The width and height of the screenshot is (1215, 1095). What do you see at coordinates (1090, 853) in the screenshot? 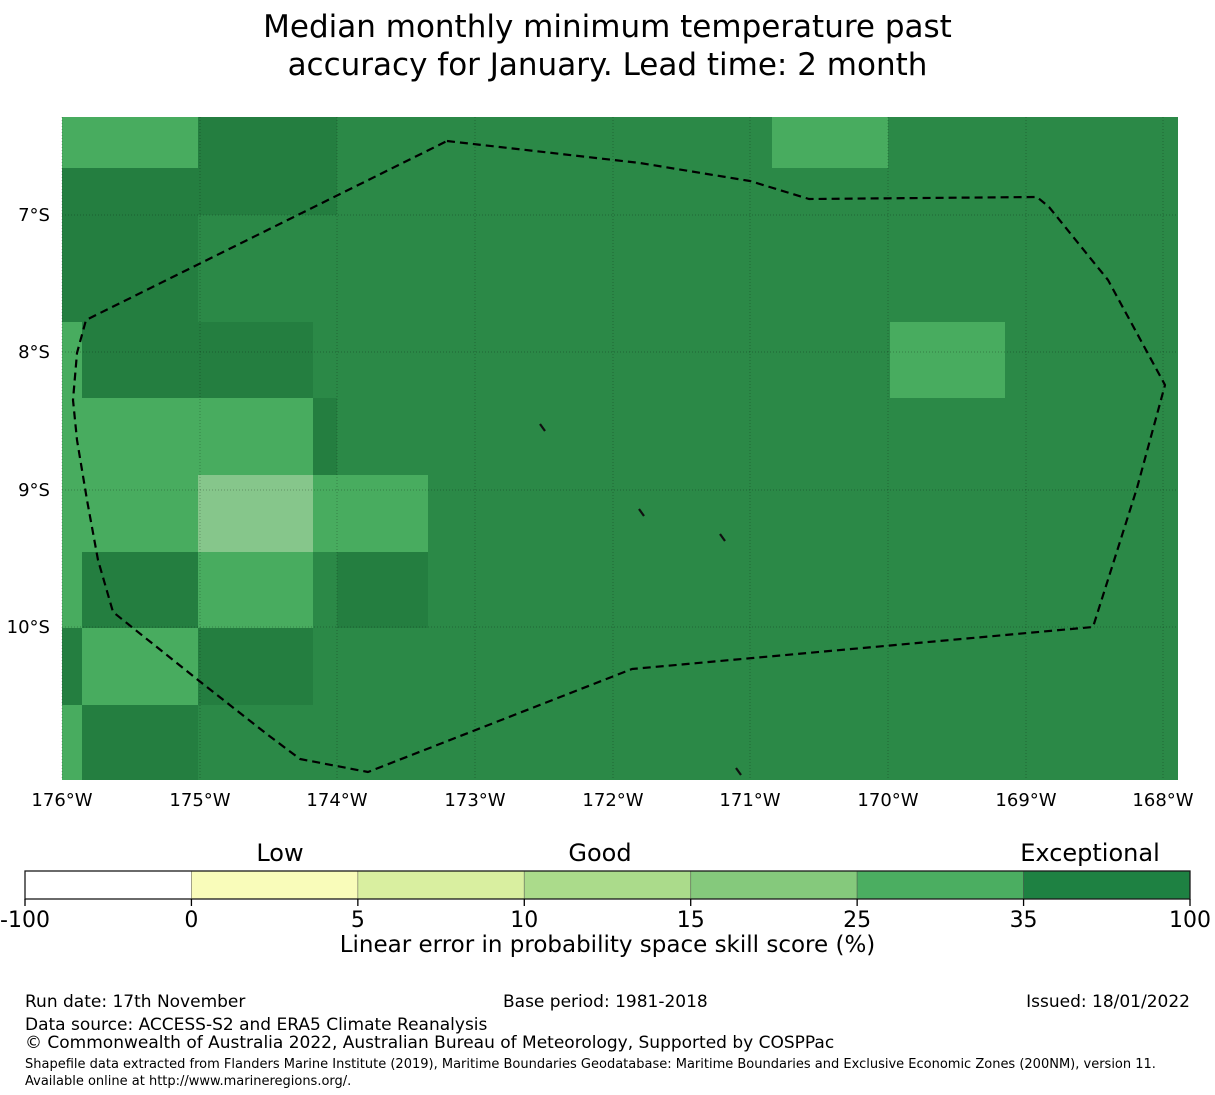
I see `colorbar-region-label: Exceptional` at bounding box center [1090, 853].